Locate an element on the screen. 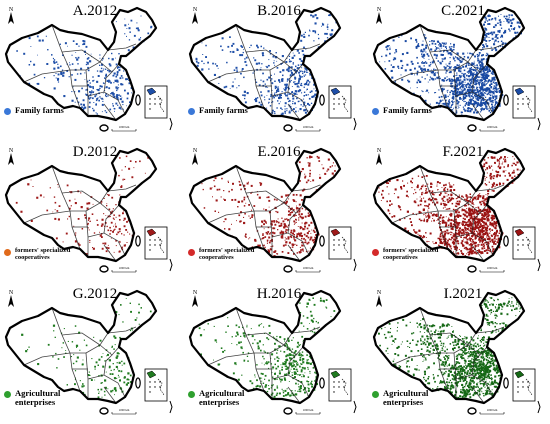  map-panel: N 1000 km C.2021 Family farms is located at coordinates (459, 70).